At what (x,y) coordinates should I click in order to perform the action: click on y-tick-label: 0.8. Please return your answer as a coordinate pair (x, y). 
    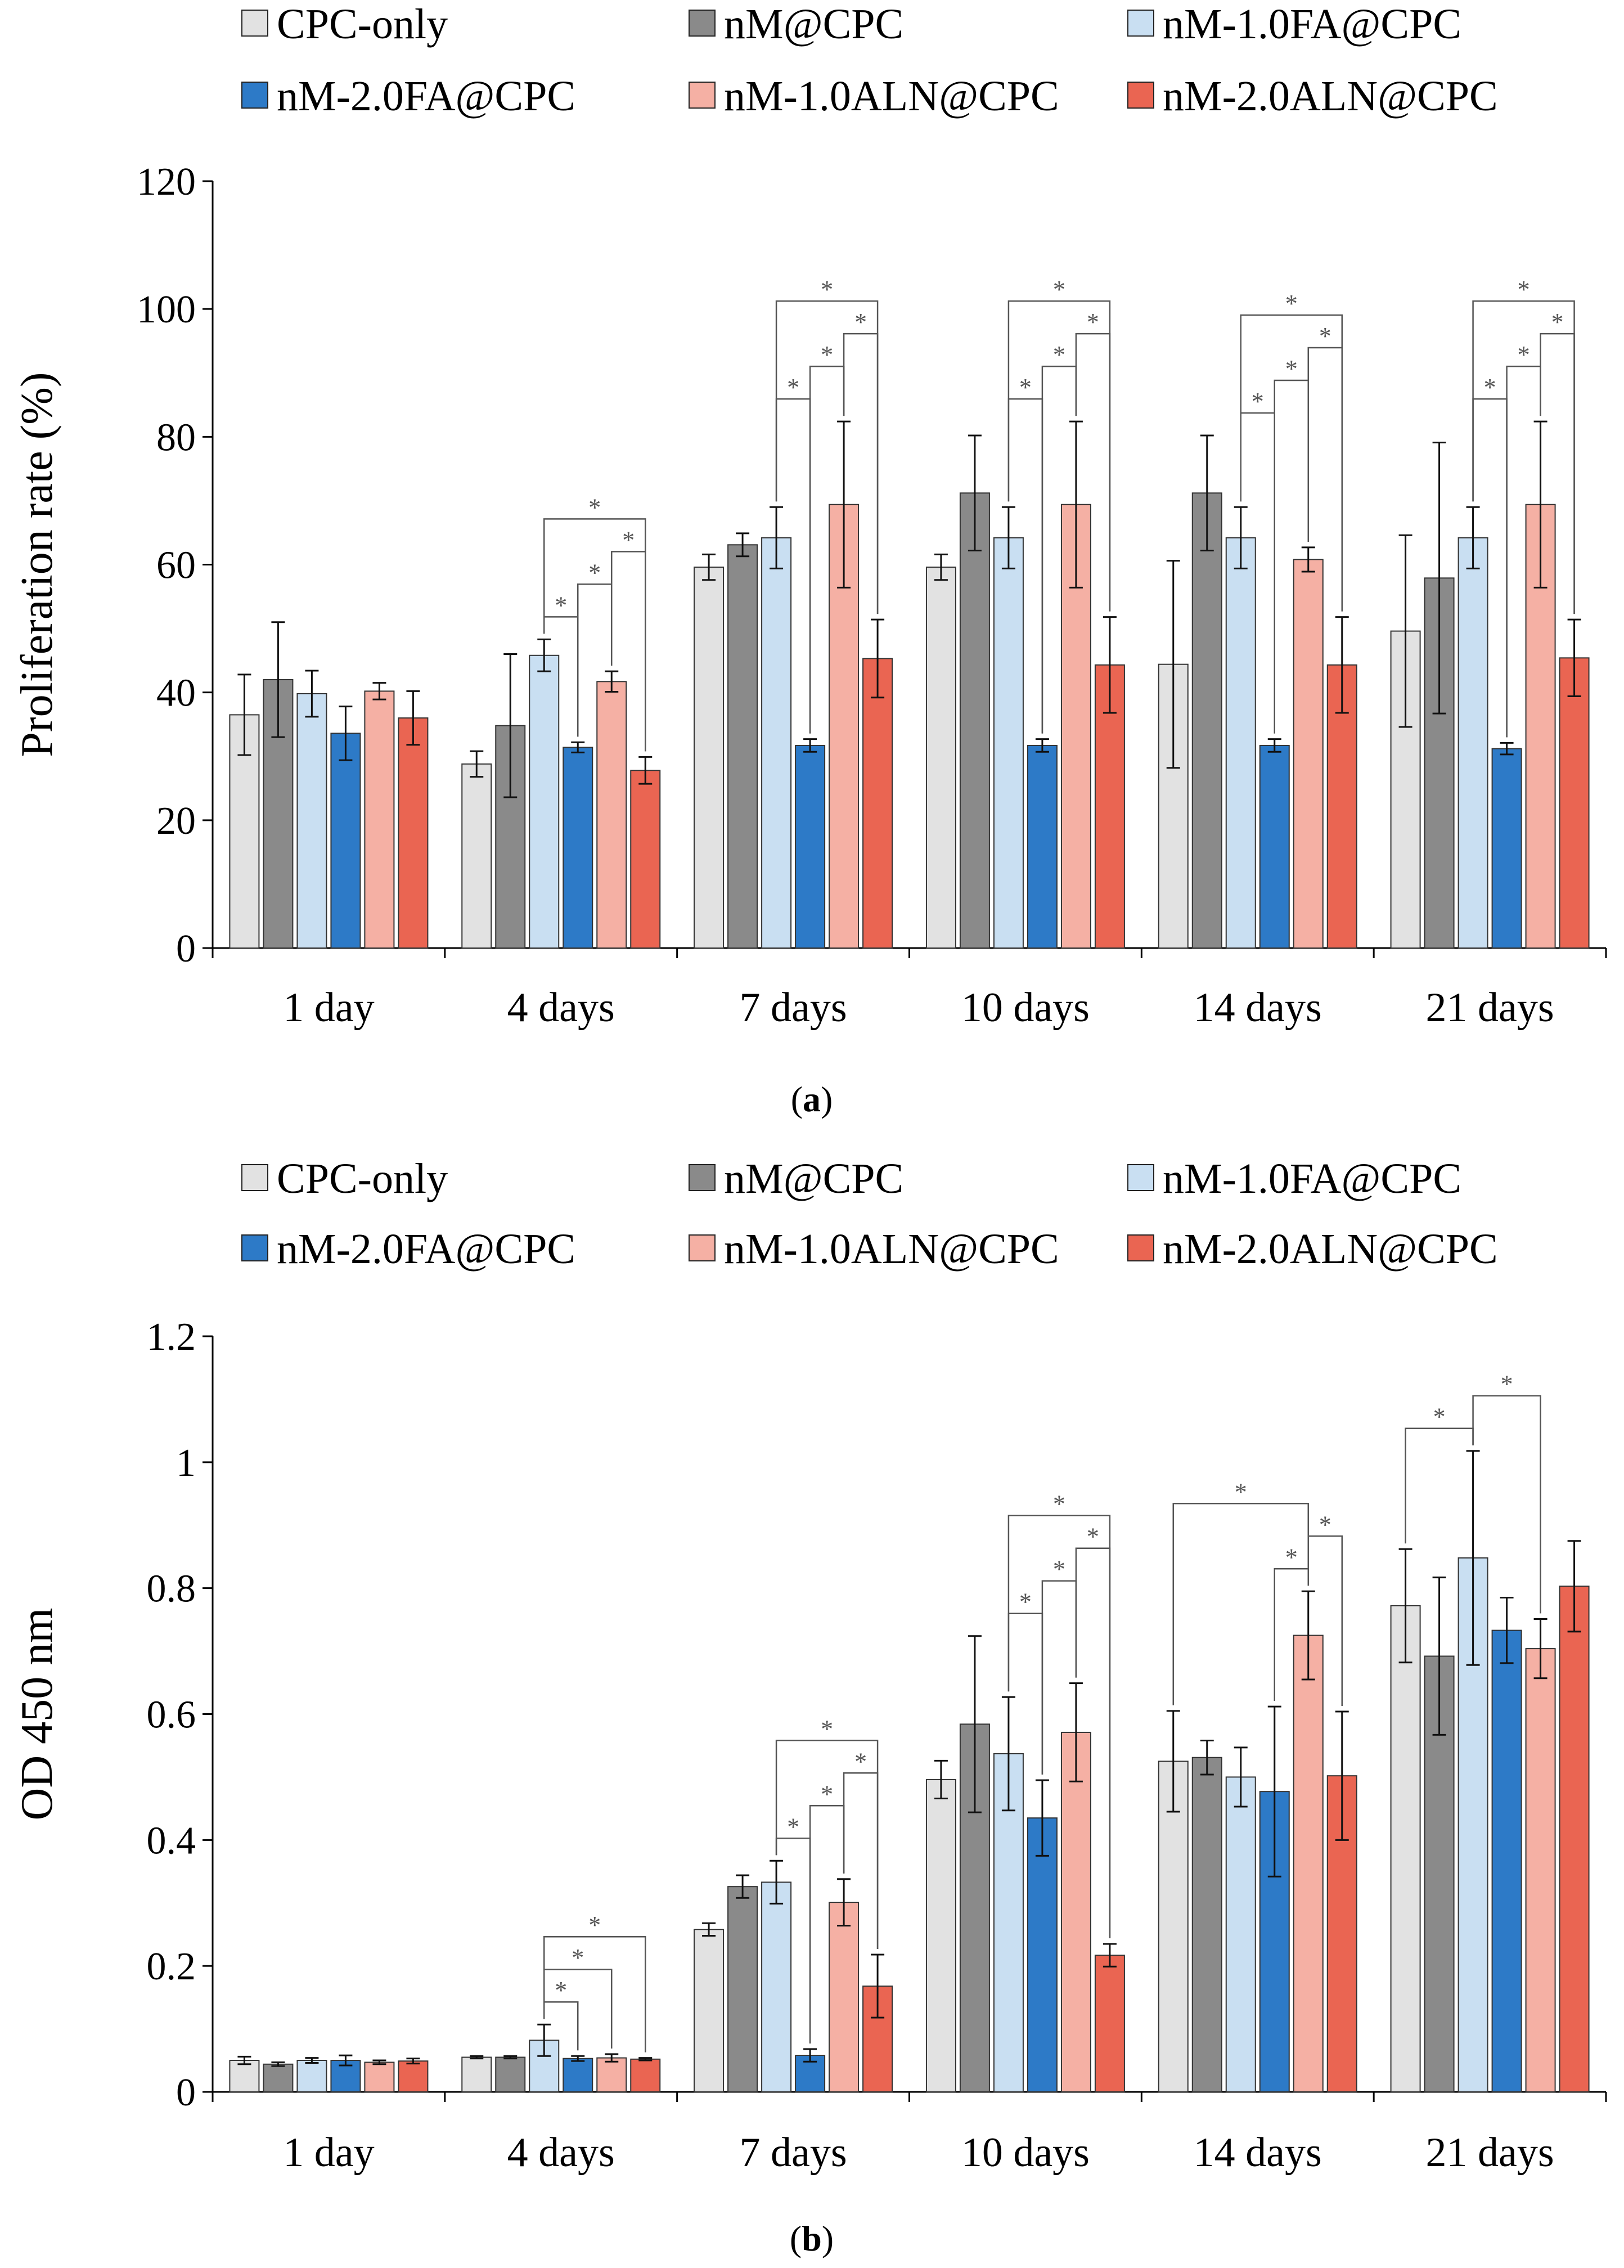
    Looking at the image, I should click on (171, 1589).